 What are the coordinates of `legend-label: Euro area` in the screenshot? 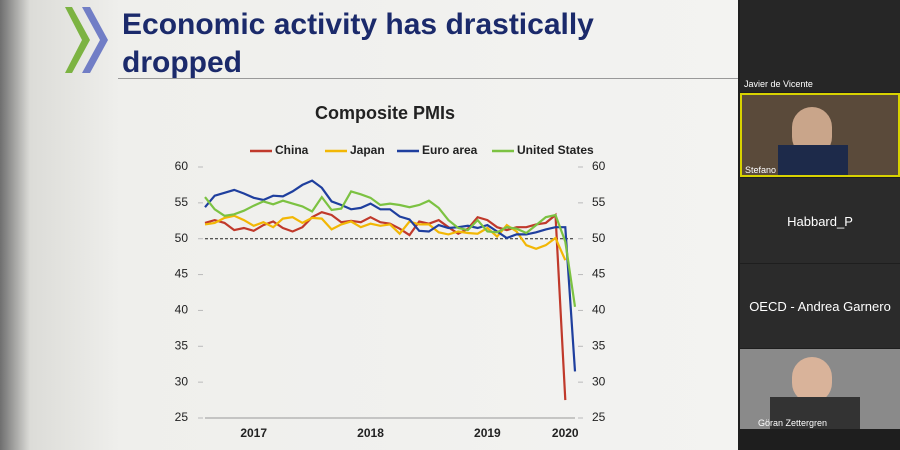 It's located at (450, 150).